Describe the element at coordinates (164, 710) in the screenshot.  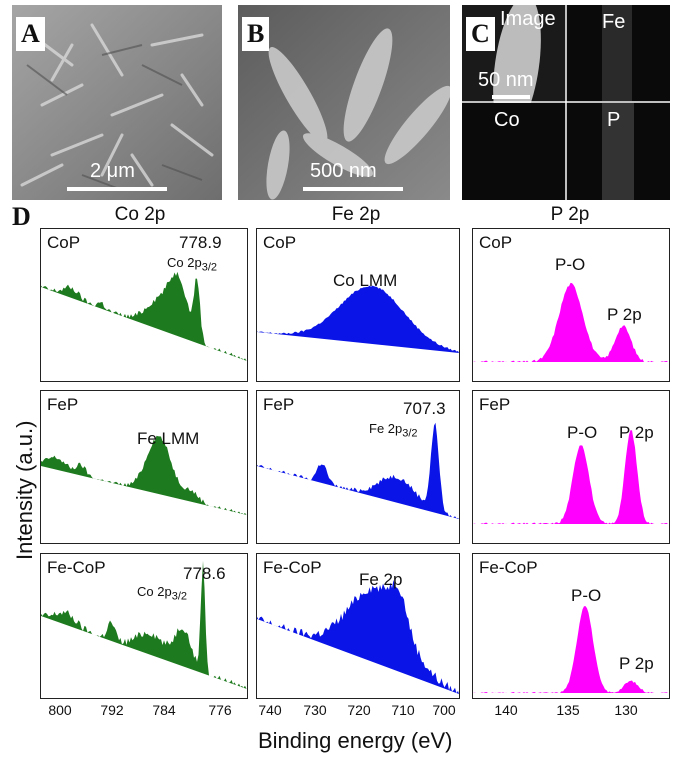
I see `tick-label: 784` at that location.